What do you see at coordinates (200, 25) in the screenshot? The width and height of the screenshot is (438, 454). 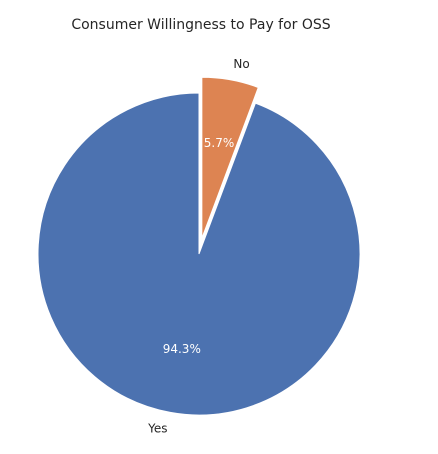 I see `chart-title: Consumer Willingness to Pay for OSS` at bounding box center [200, 25].